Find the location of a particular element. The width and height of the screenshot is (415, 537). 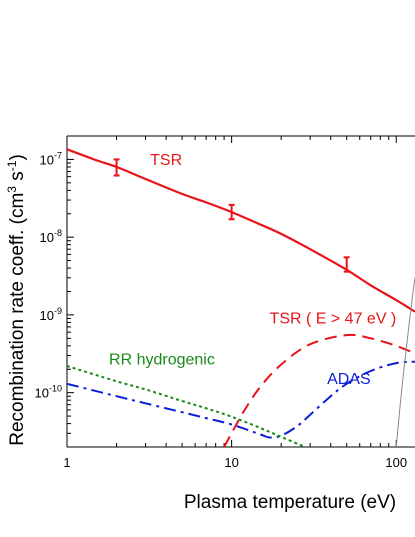

y-tick-label: 10⁻⁸ is located at coordinates (51, 236).